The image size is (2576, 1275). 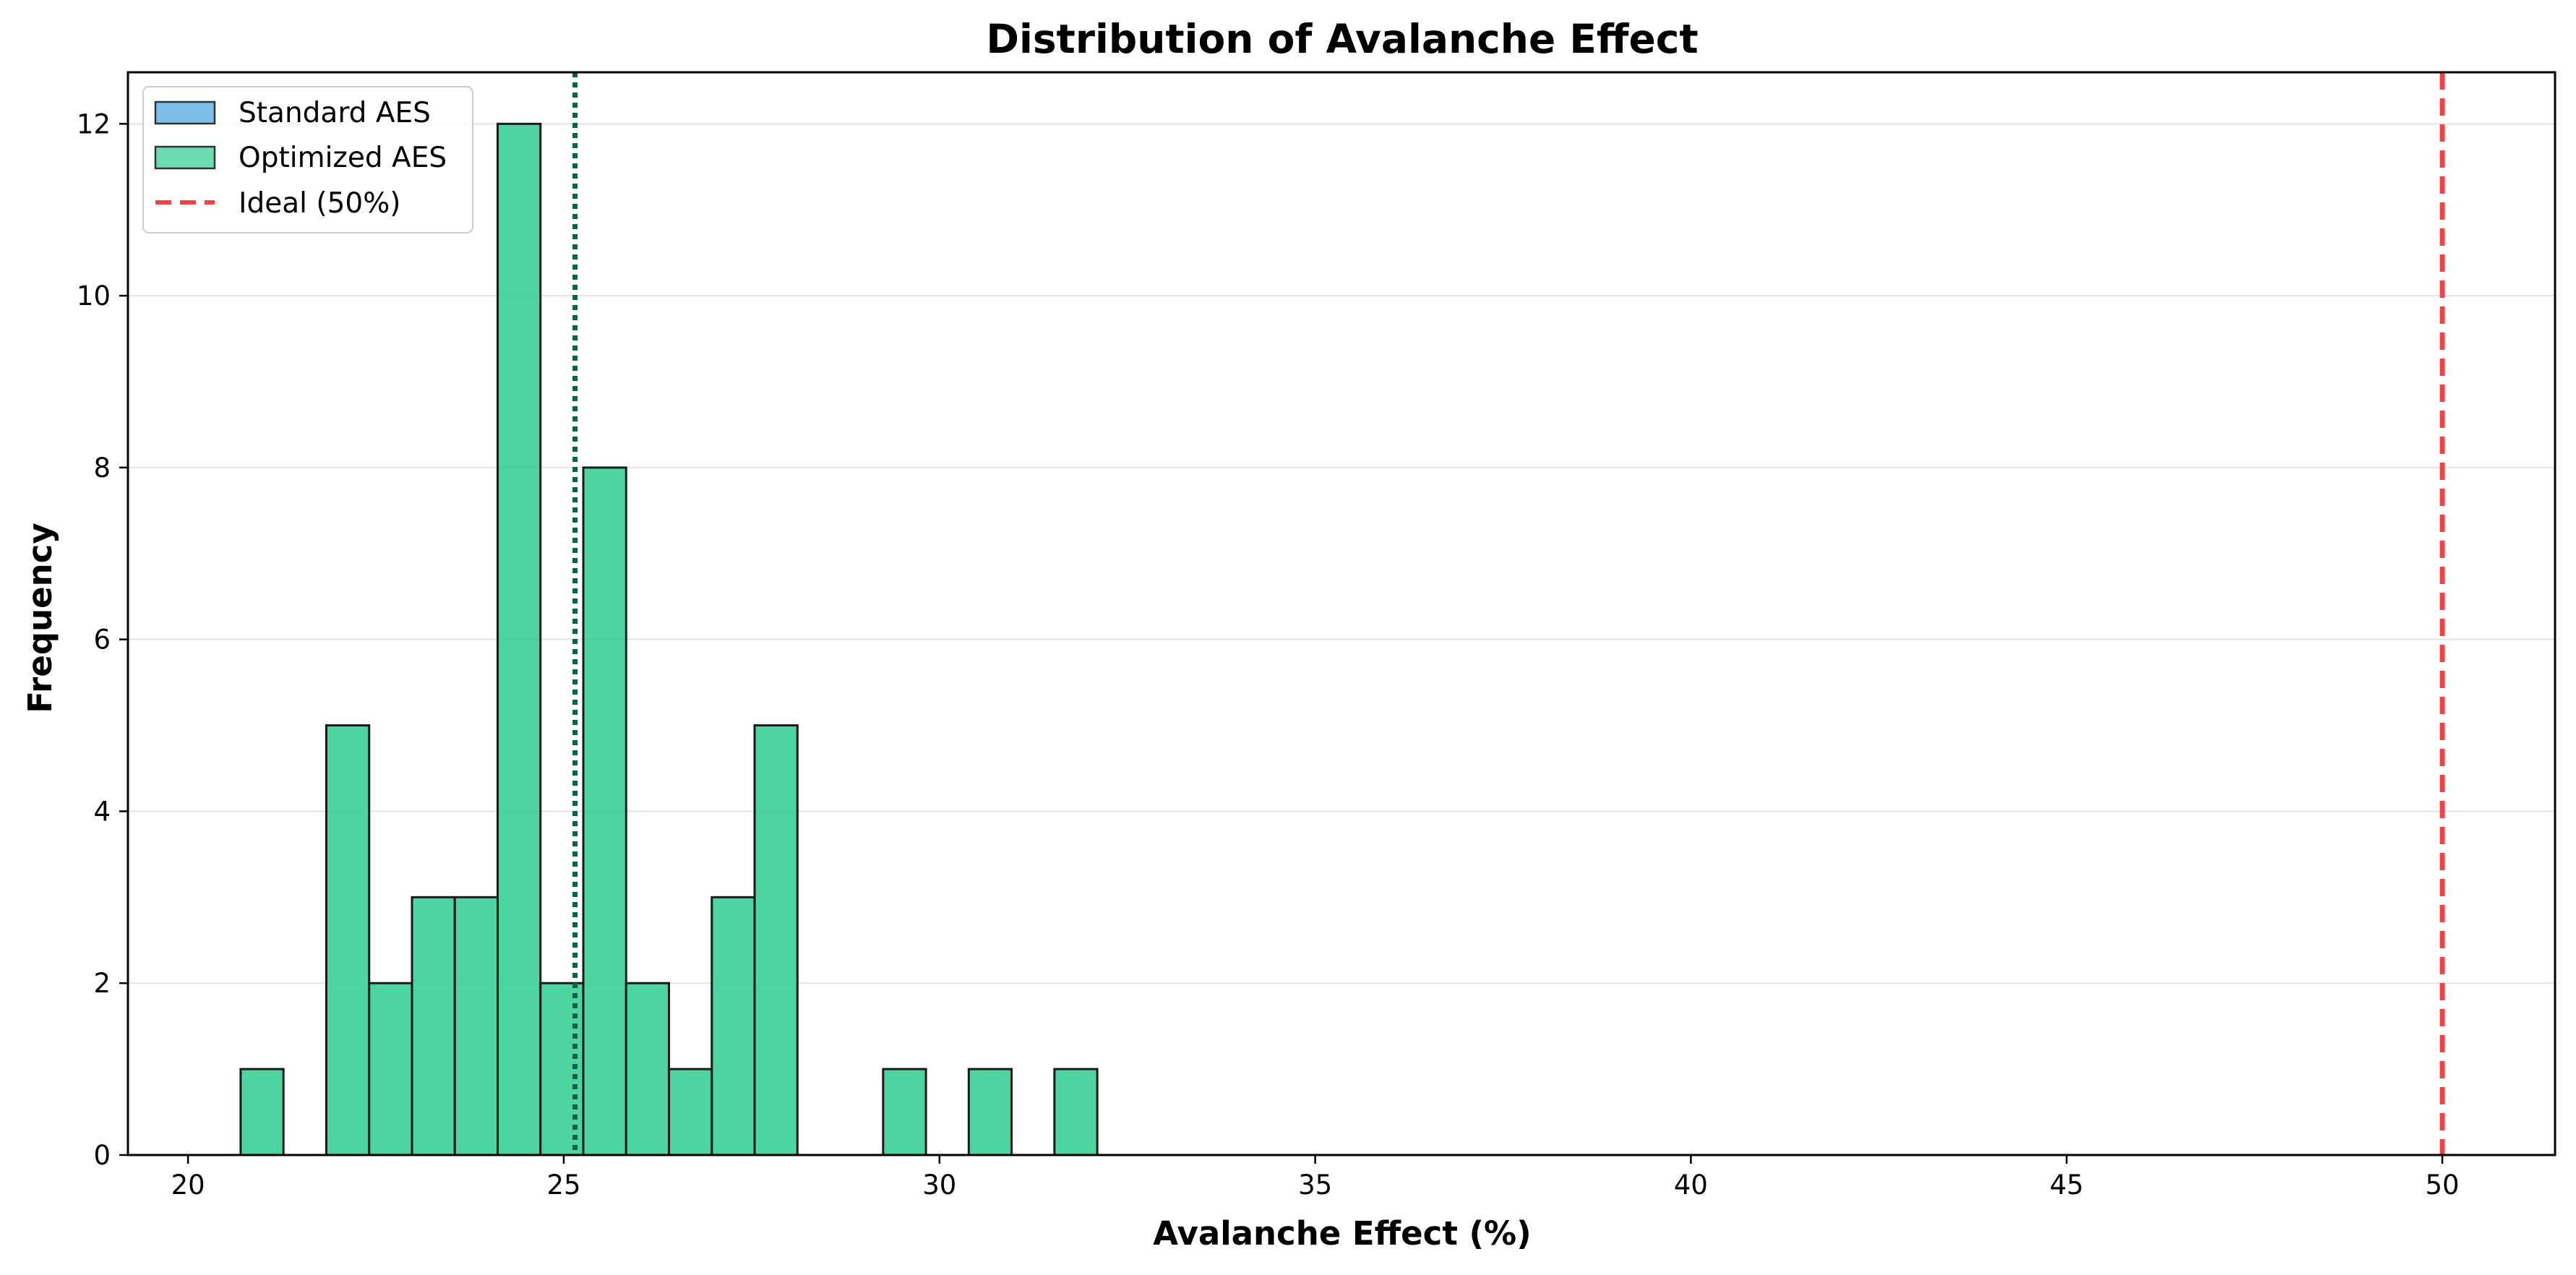 I want to click on y-tick-label: 8, so click(x=102, y=468).